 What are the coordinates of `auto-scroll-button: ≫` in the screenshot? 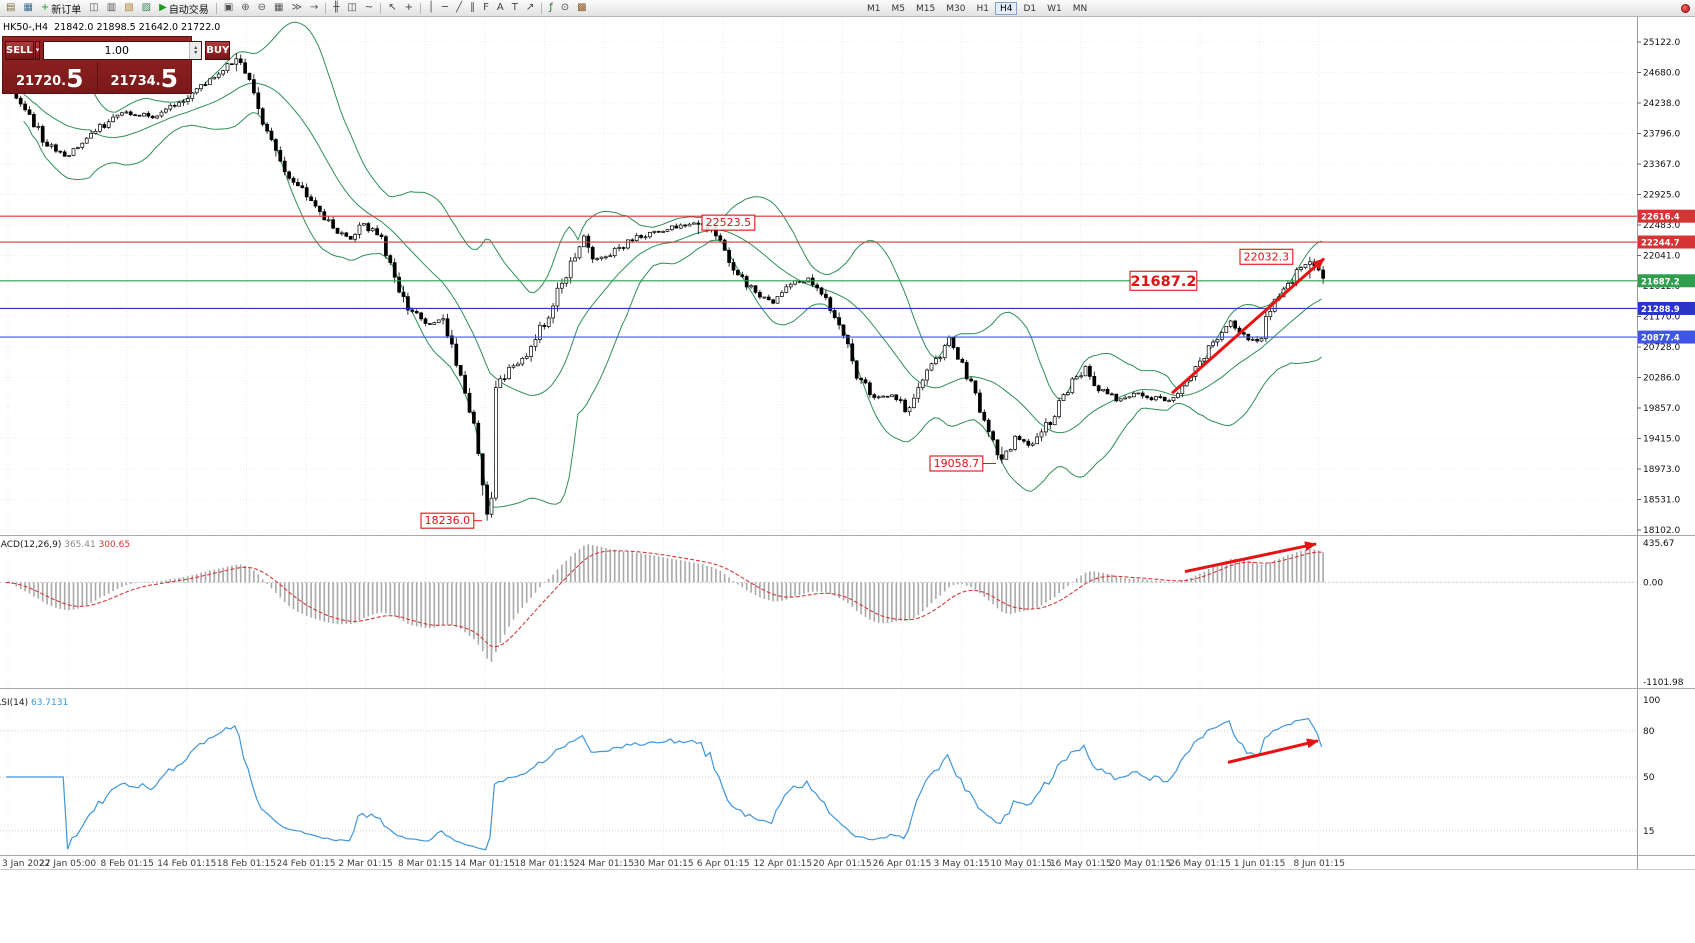 It's located at (297, 8).